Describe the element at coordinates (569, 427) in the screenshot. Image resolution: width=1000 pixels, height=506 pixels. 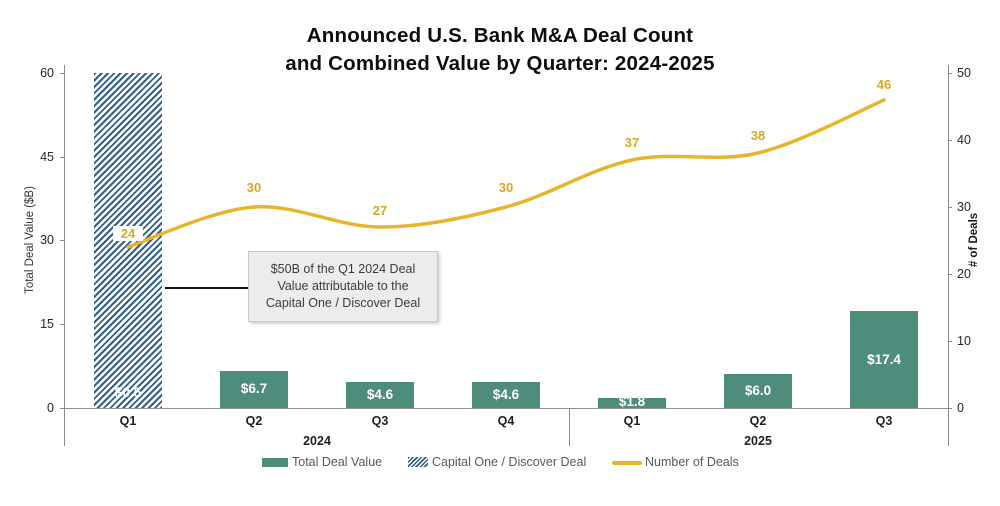
I see `year-group-separator` at that location.